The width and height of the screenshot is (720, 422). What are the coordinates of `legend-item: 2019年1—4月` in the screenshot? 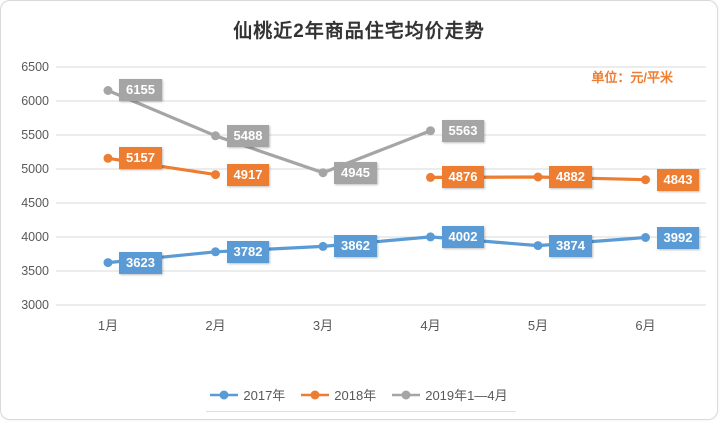 It's located at (450, 394).